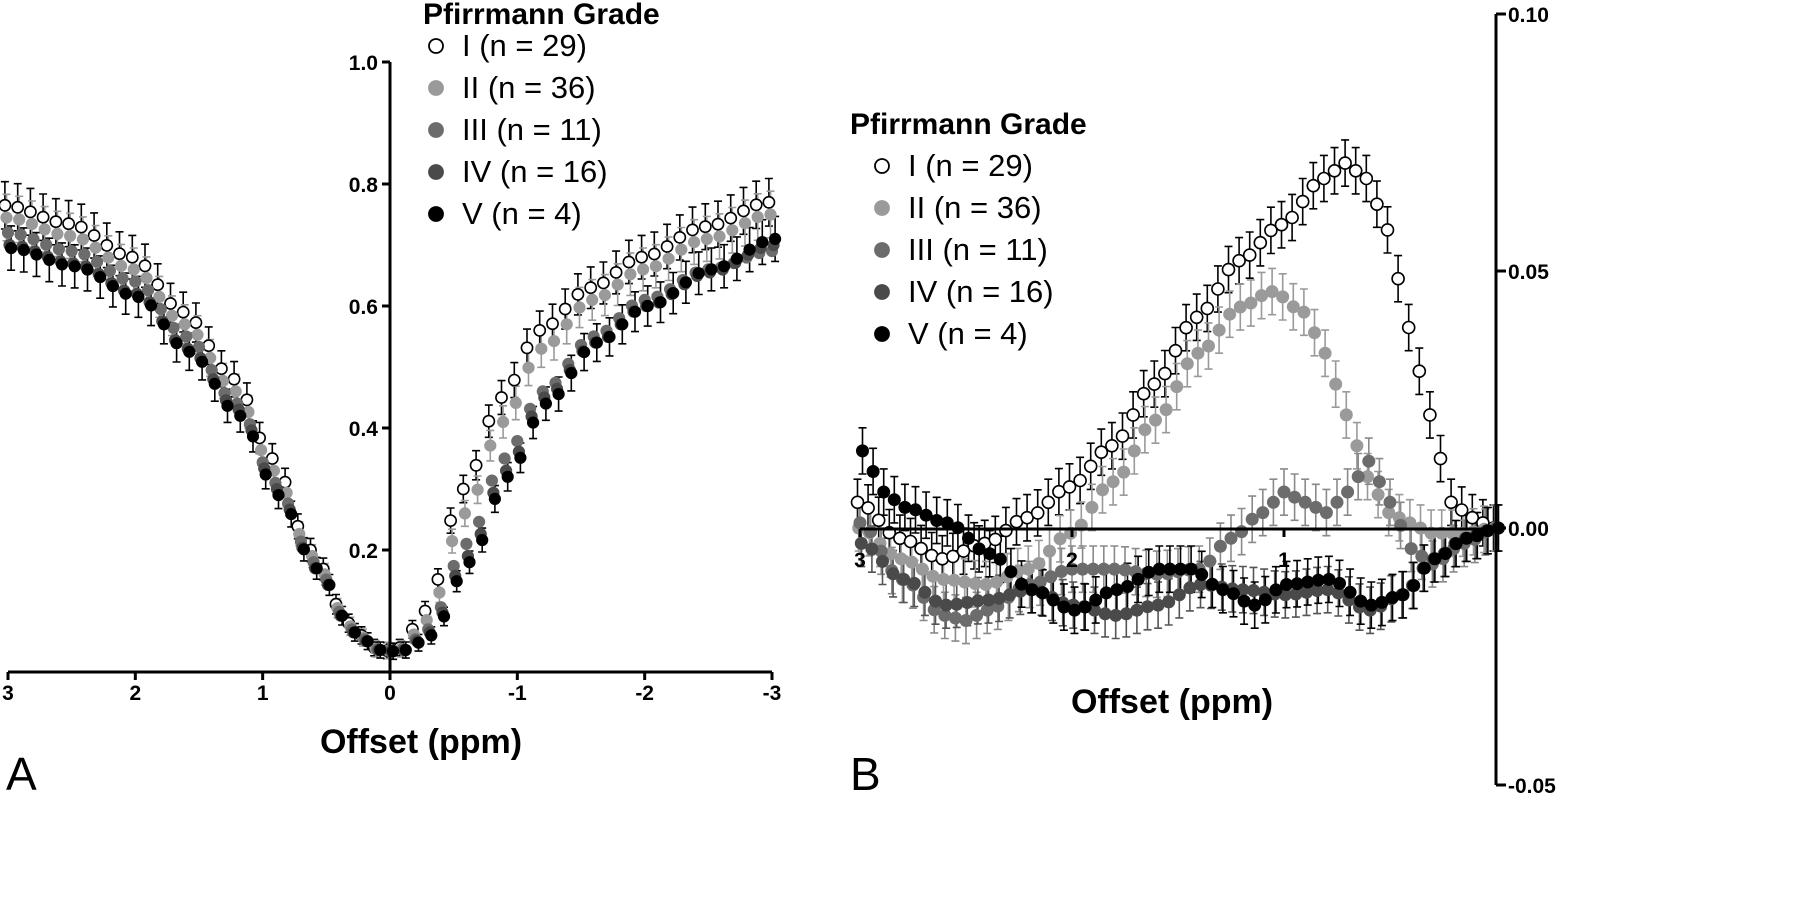 Image resolution: width=1800 pixels, height=916 pixels. Describe the element at coordinates (1284, 560) in the screenshot. I see `x-tick-label: 1` at that location.